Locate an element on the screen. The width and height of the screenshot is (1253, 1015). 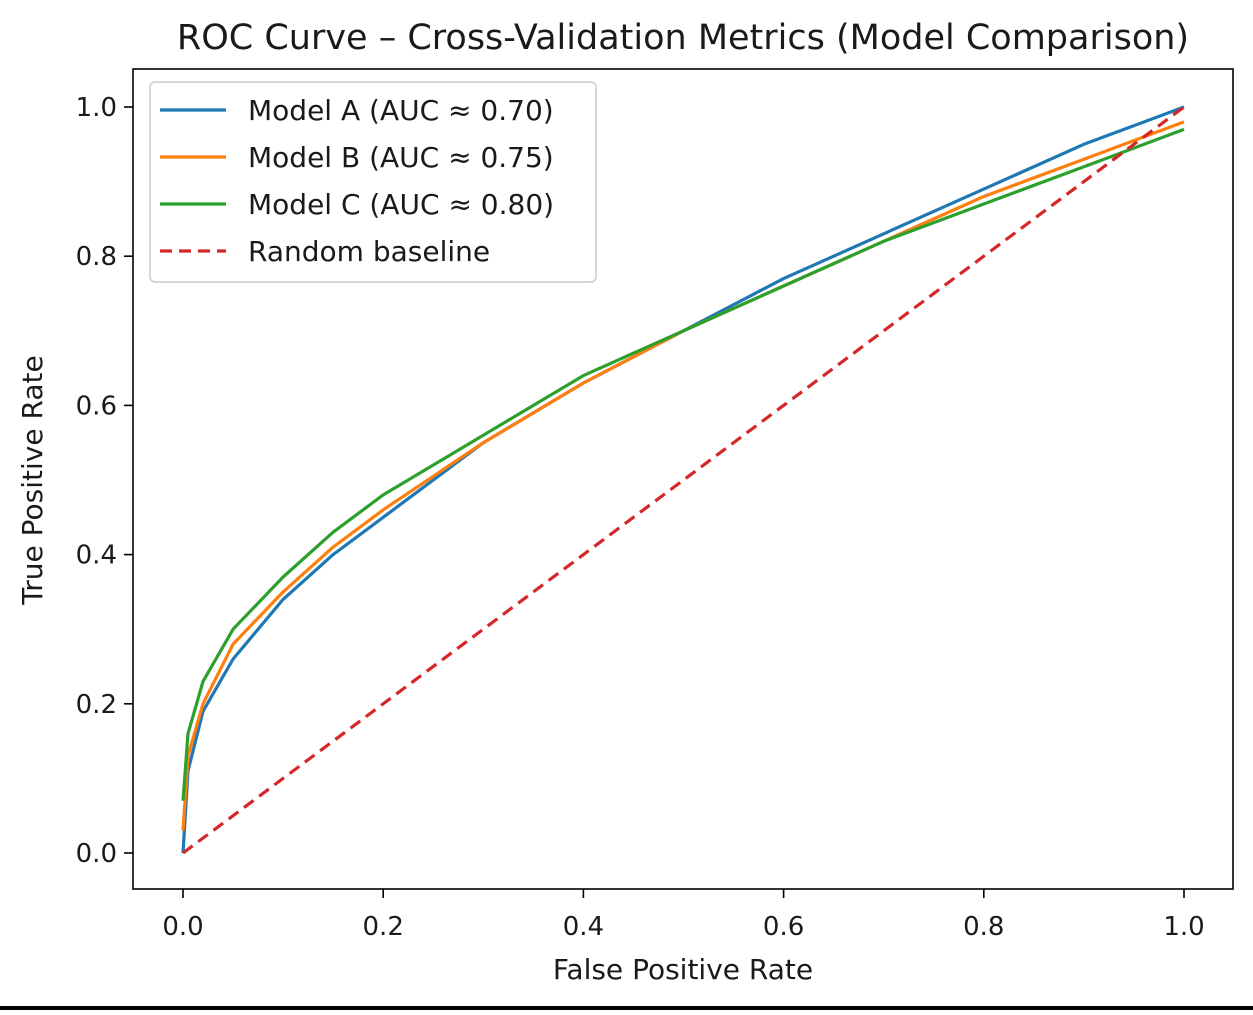
legend-box is located at coordinates (373, 182).